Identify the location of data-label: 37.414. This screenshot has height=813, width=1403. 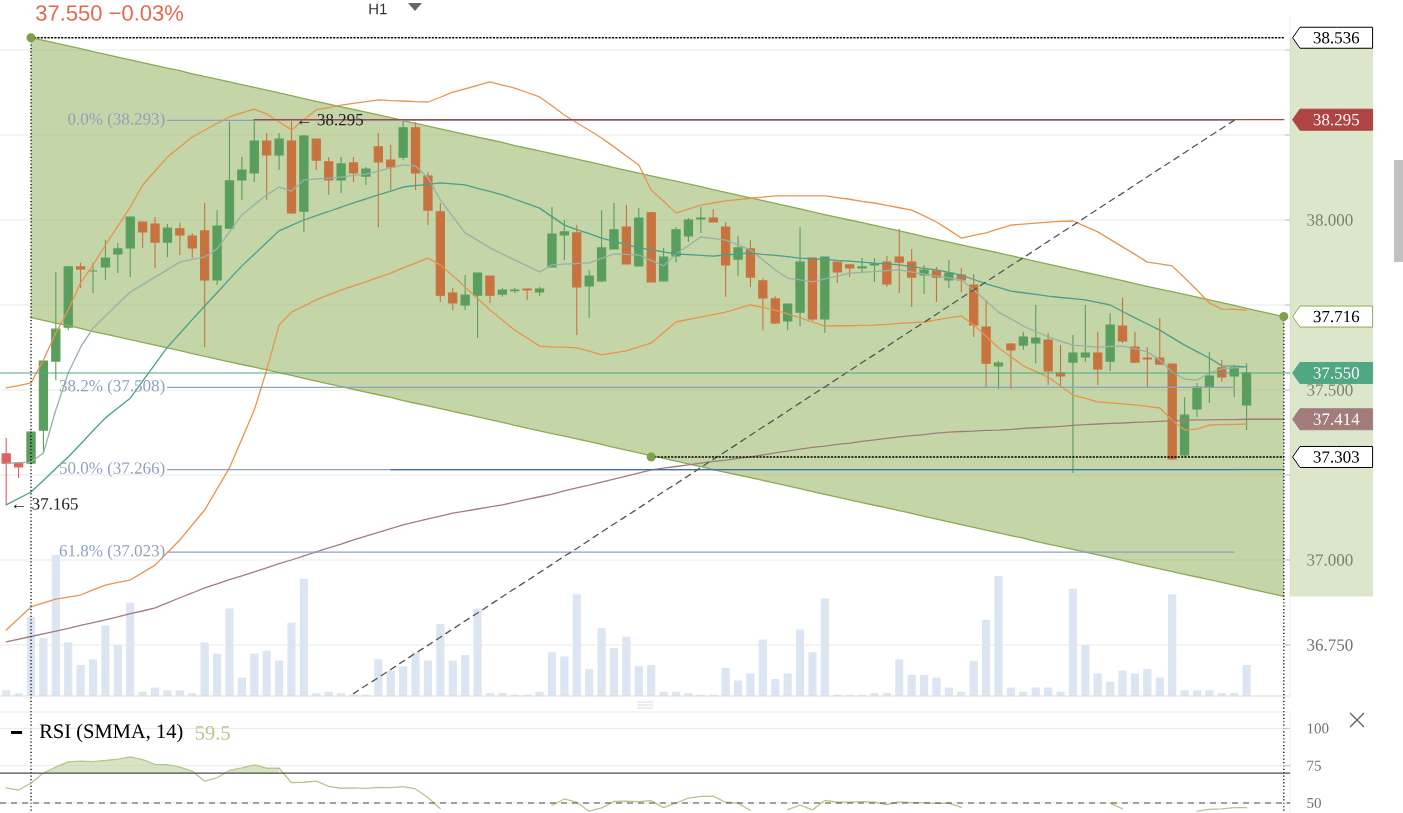
(1336, 419).